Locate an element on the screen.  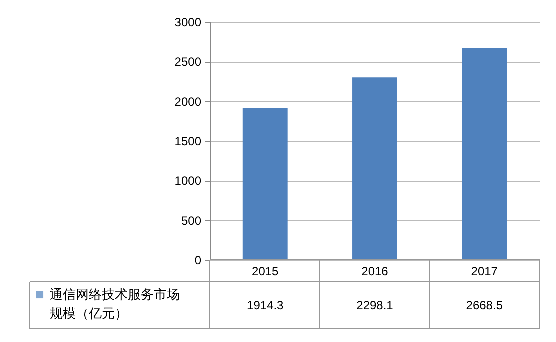
y-tick-label: 2500 is located at coordinates (188, 62).